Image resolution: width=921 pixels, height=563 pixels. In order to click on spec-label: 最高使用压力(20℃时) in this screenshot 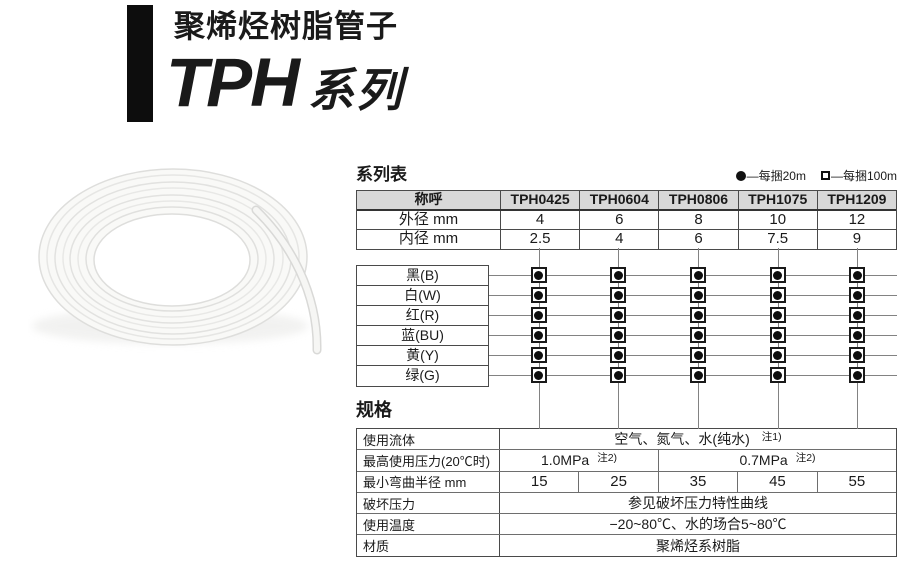, I will do `click(428, 460)`.